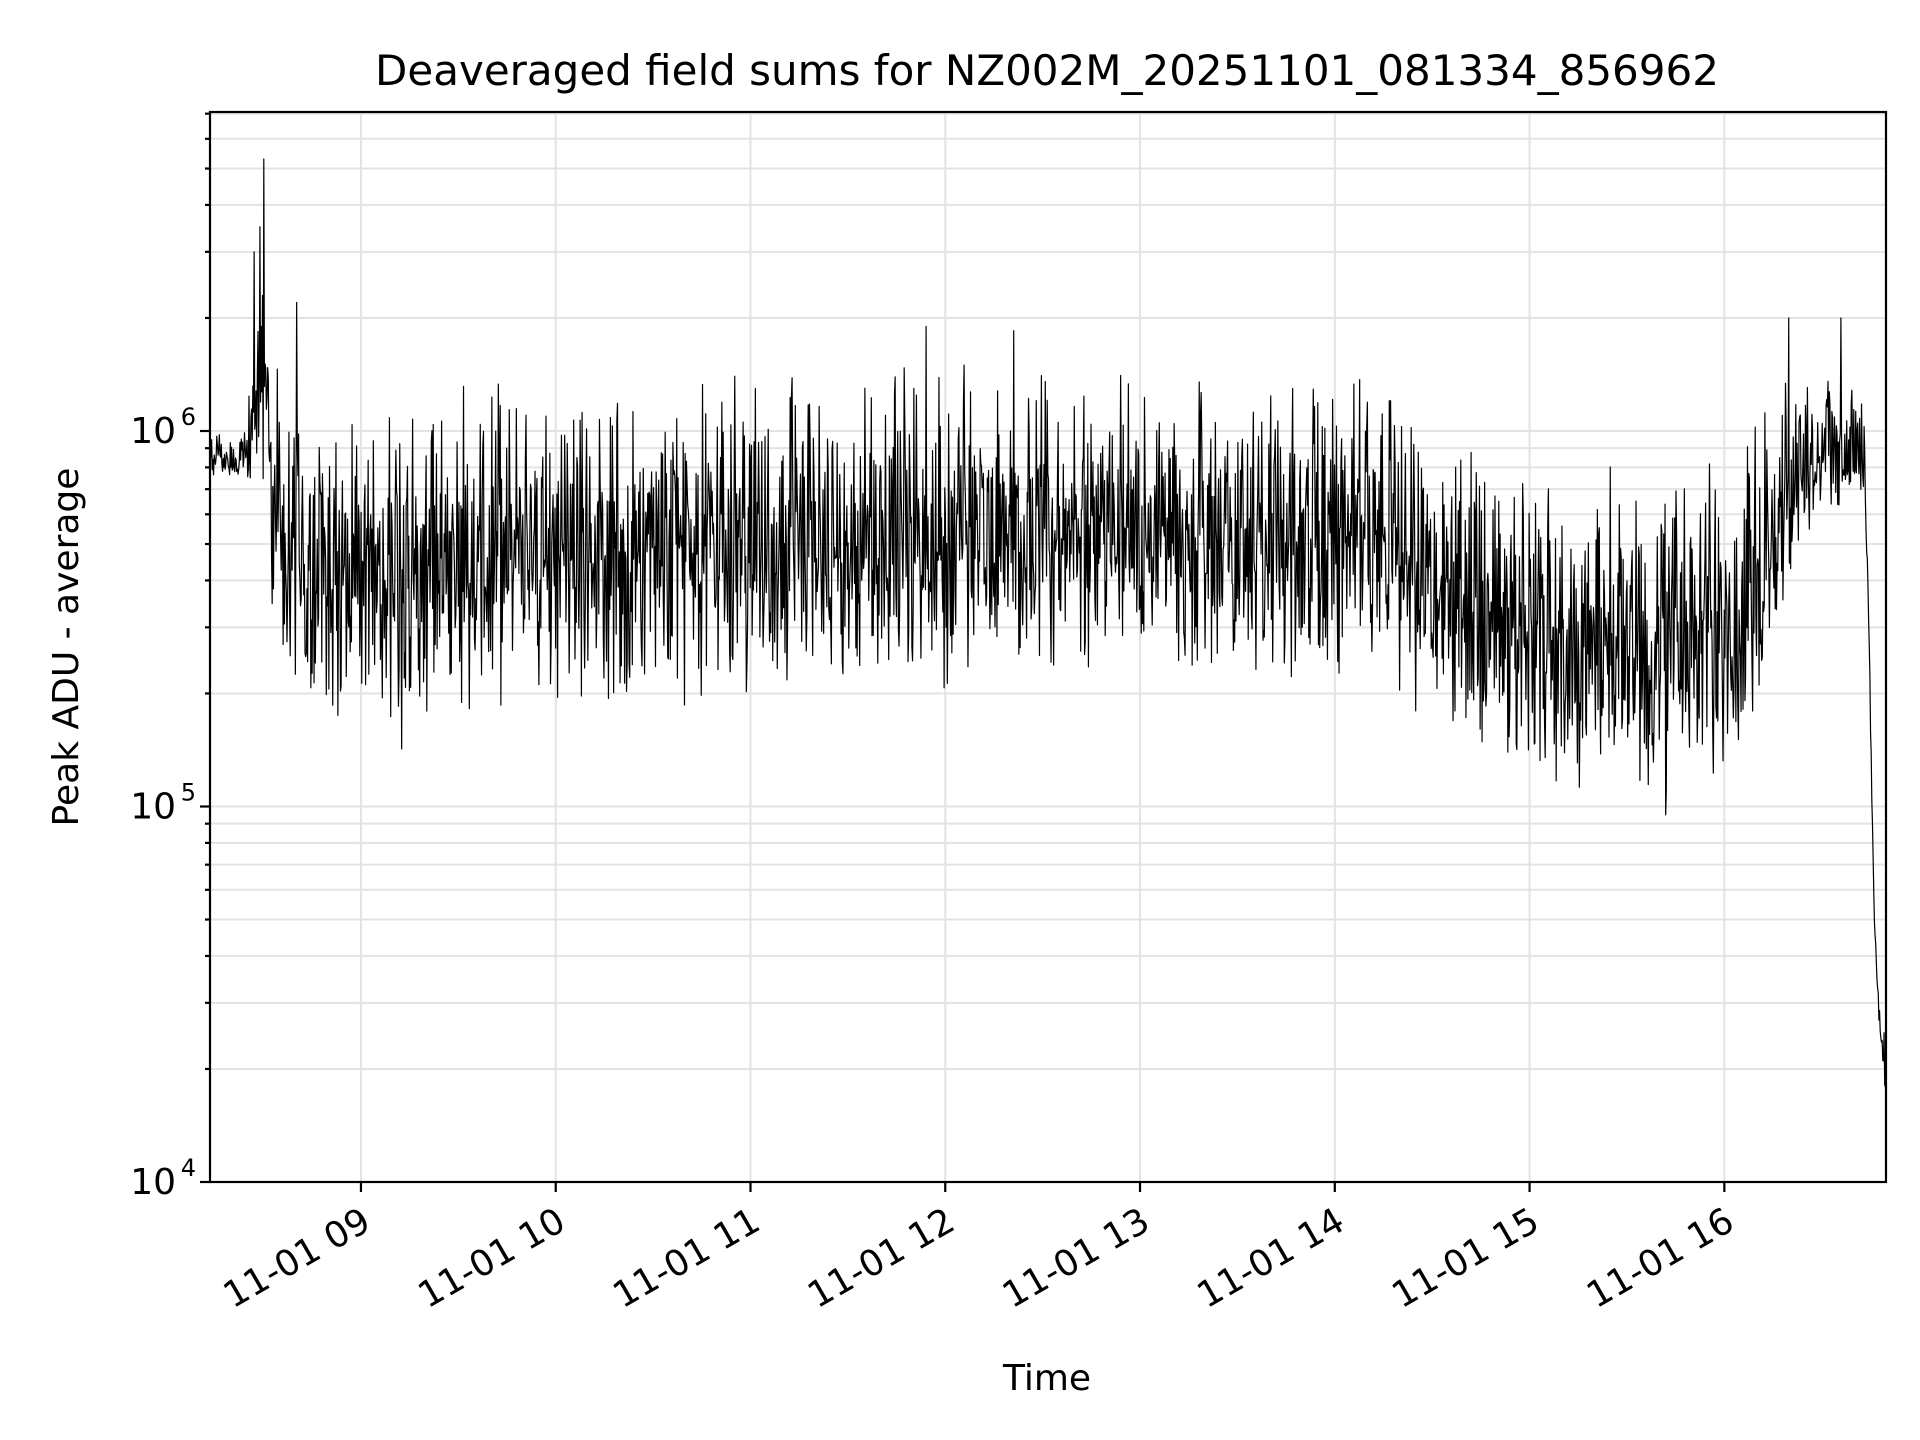  What do you see at coordinates (188, 1168) in the screenshot?
I see `y-tick-exponent: 4` at bounding box center [188, 1168].